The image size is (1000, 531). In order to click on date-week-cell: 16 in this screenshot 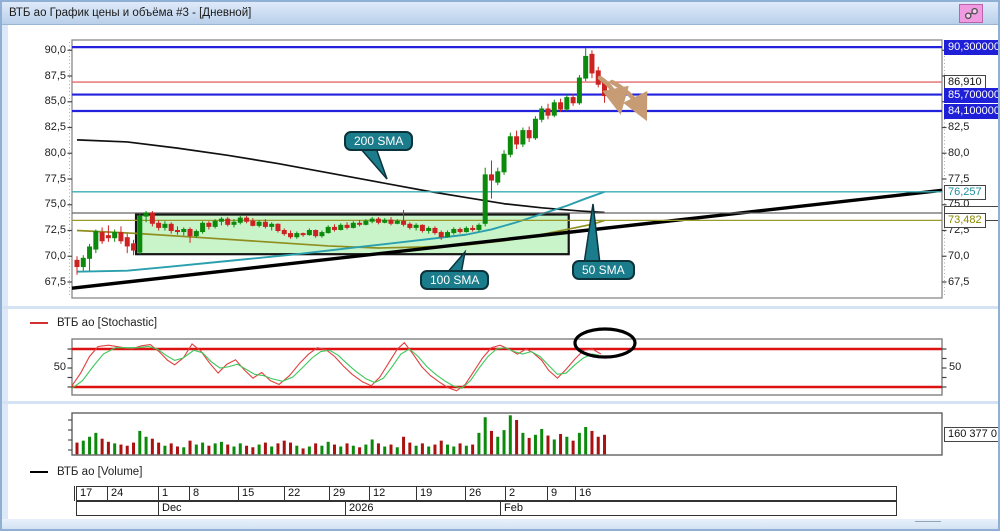, I will do `click(736, 493)`.